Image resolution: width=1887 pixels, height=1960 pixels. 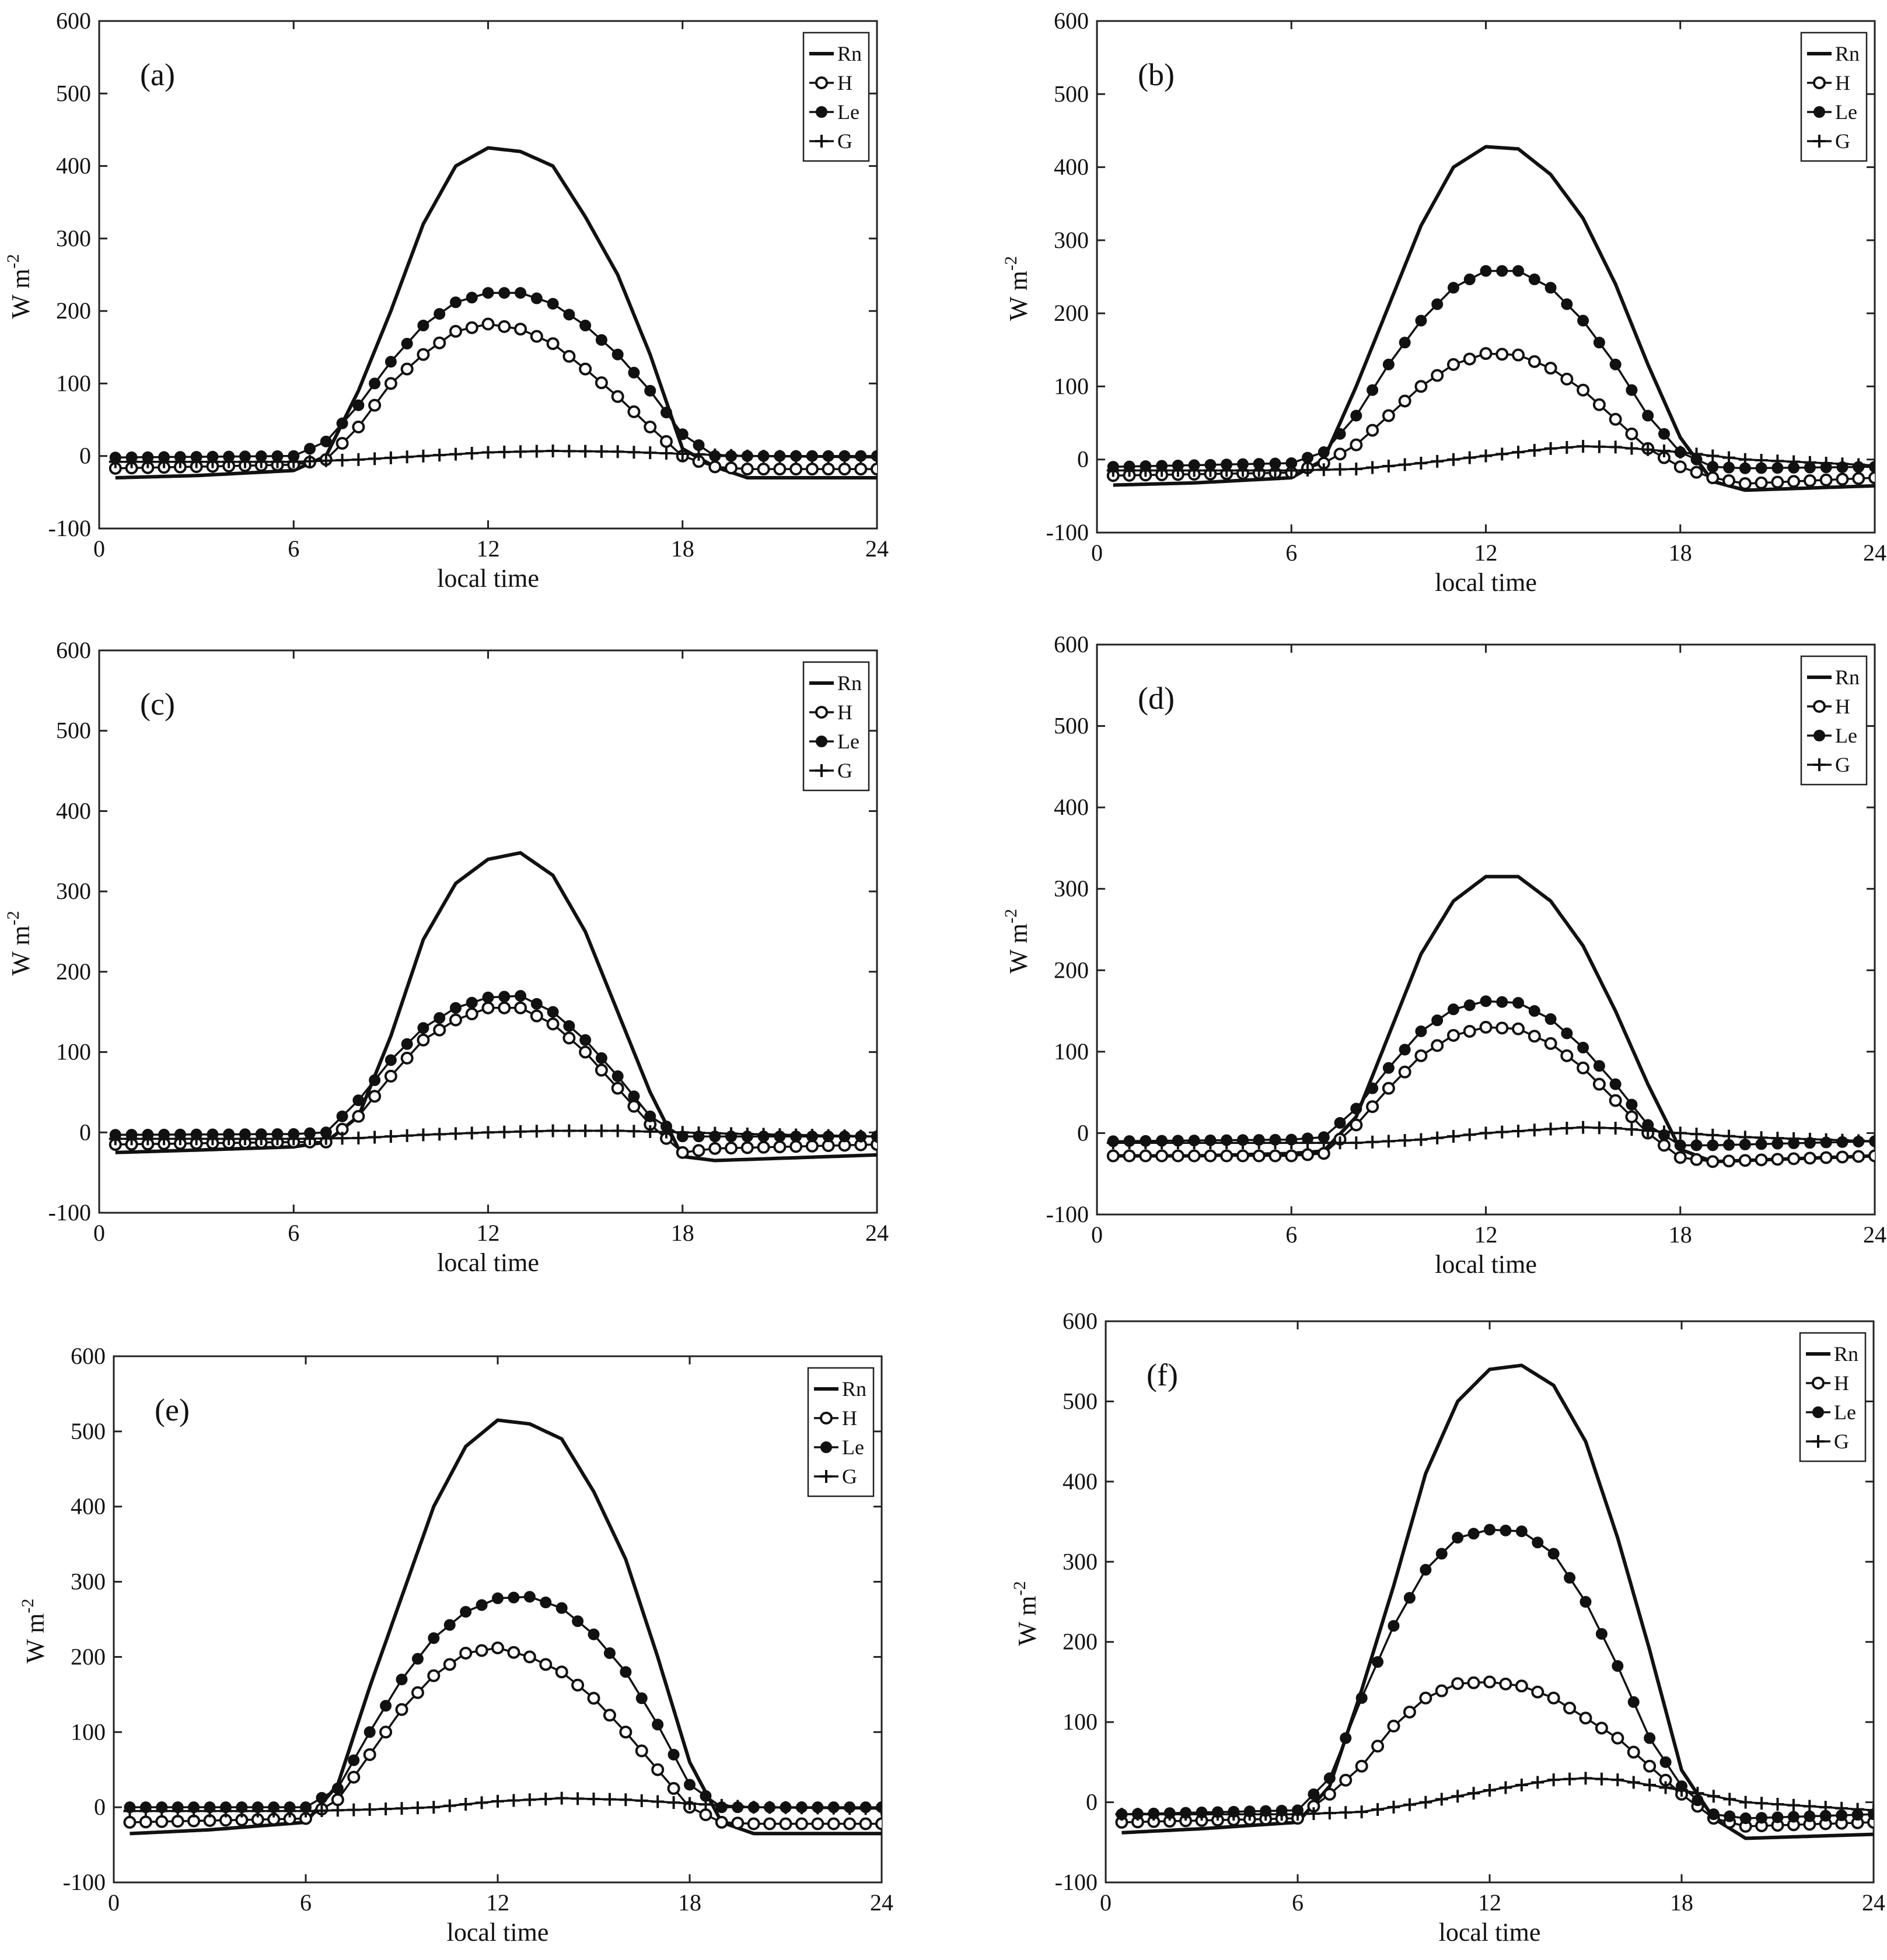 I want to click on y-tick-label: 400, so click(x=1080, y=1481).